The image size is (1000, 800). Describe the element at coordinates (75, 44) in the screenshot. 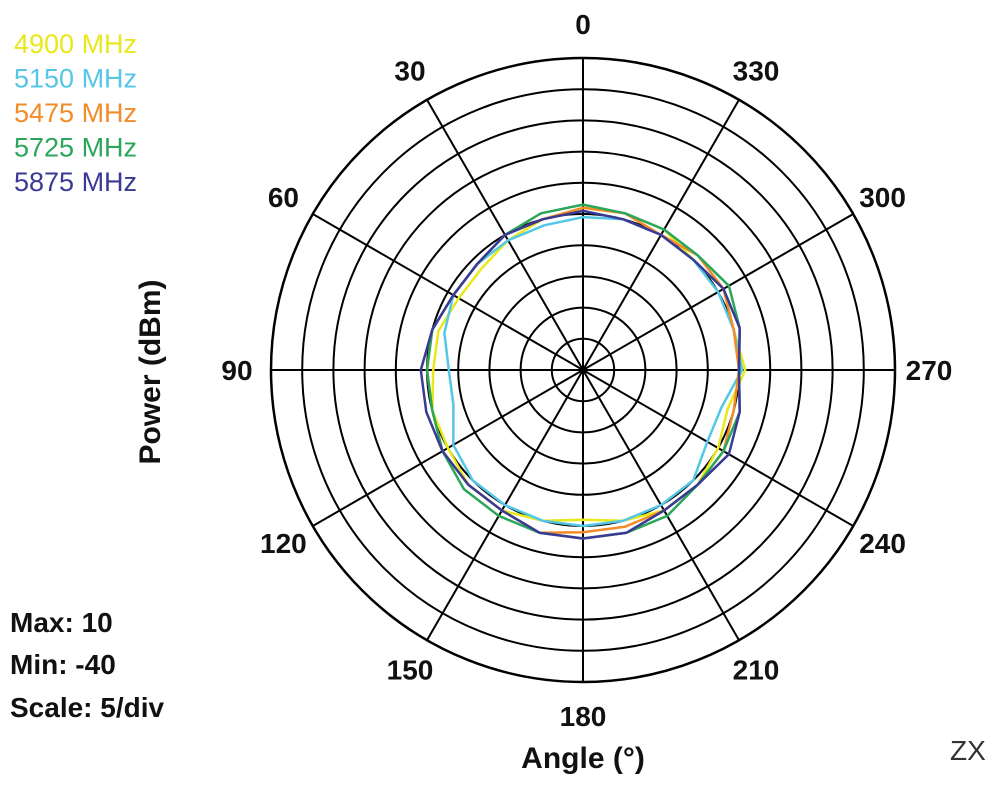

I see `legend-item: 4900 MHz` at that location.